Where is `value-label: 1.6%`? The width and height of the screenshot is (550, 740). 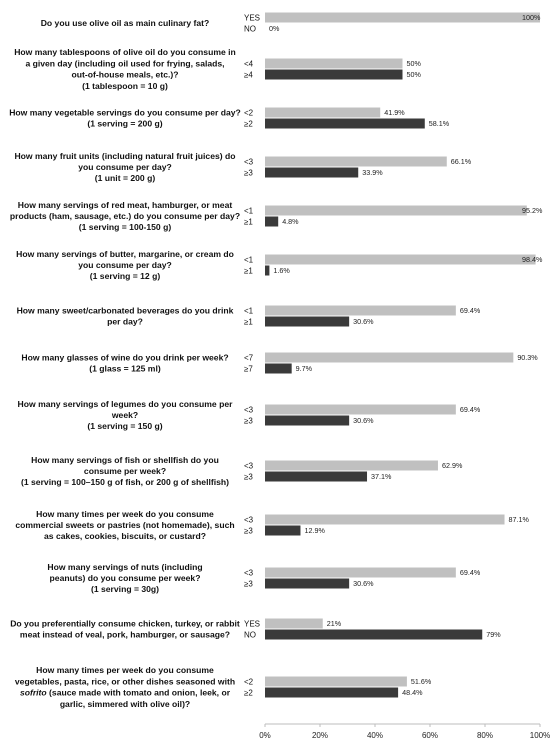
value-label: 1.6% is located at coordinates (281, 270).